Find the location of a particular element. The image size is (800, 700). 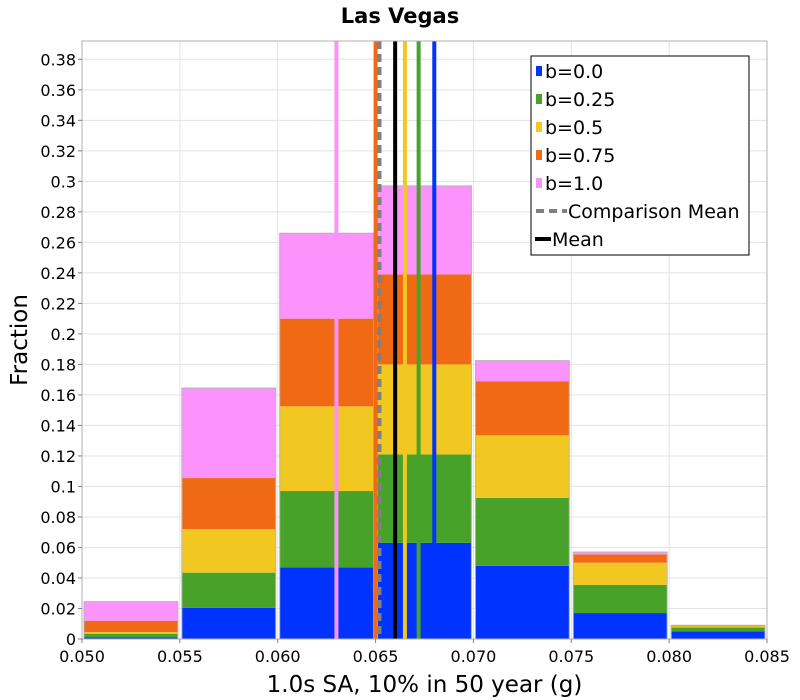

y-tick-label: 0.16 is located at coordinates (58, 395).